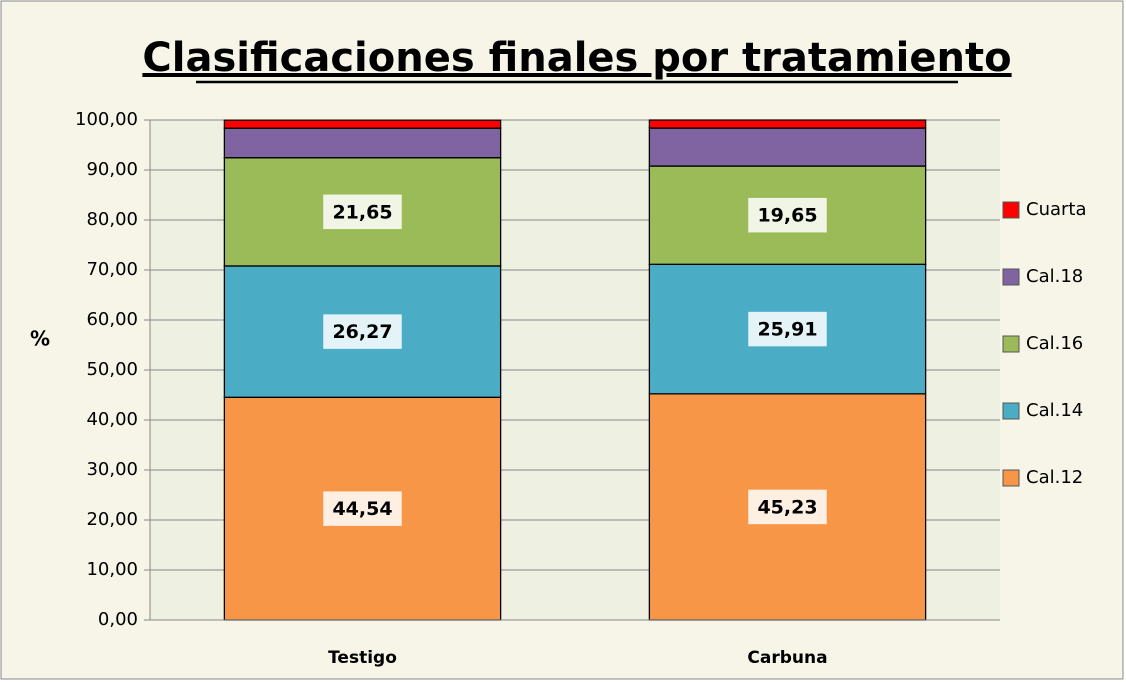 This screenshot has width=1126, height=682. I want to click on data-label: 45,23, so click(787, 507).